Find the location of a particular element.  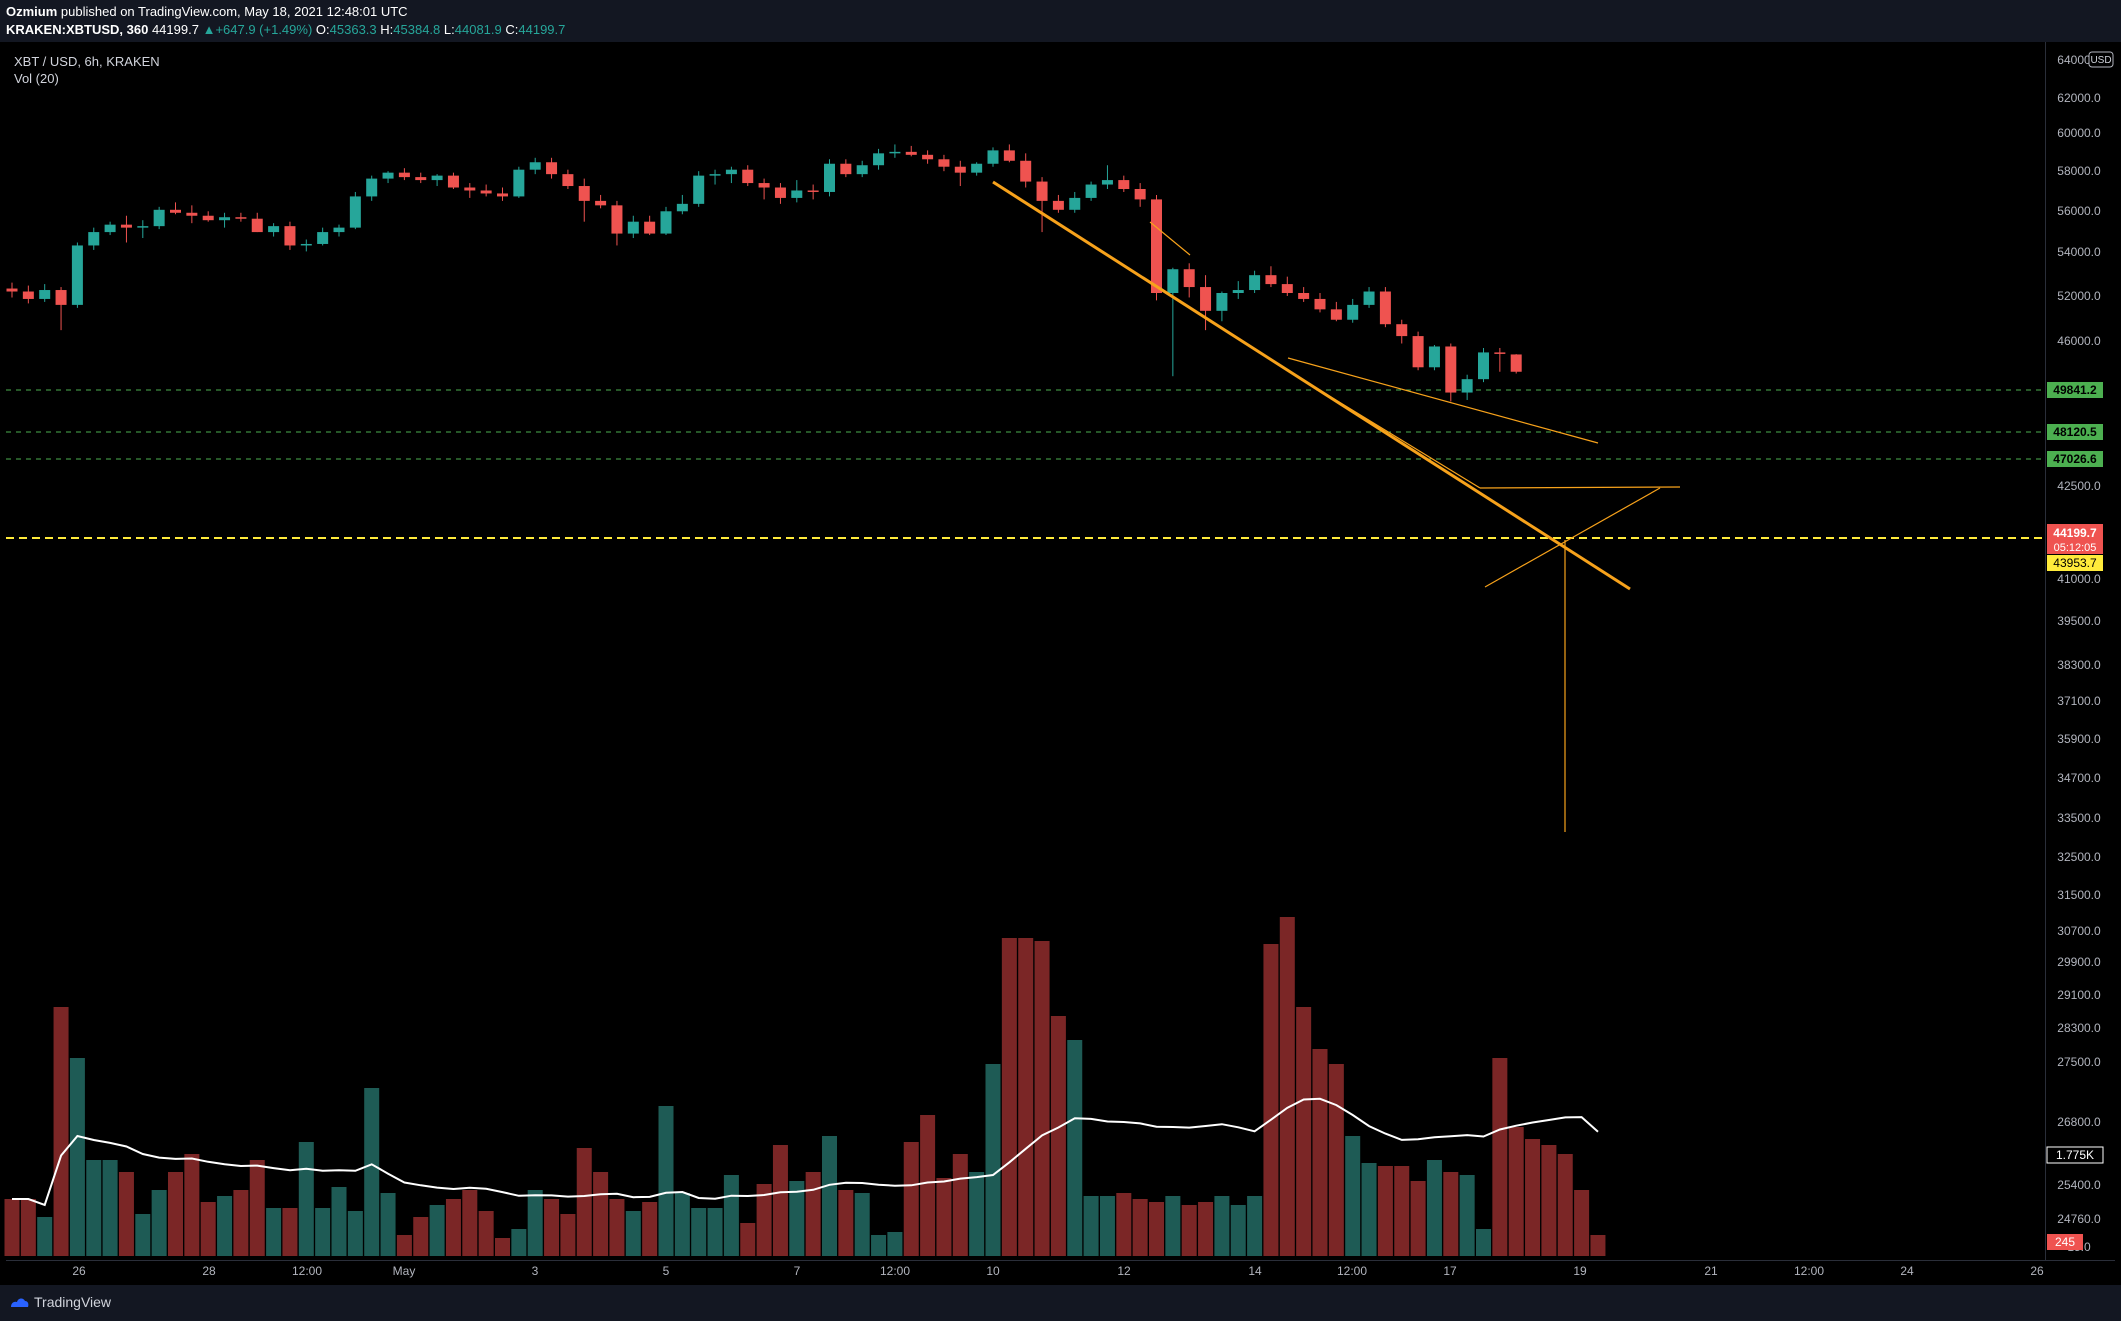

volume-last-label is located at coordinates (2065, 1242).